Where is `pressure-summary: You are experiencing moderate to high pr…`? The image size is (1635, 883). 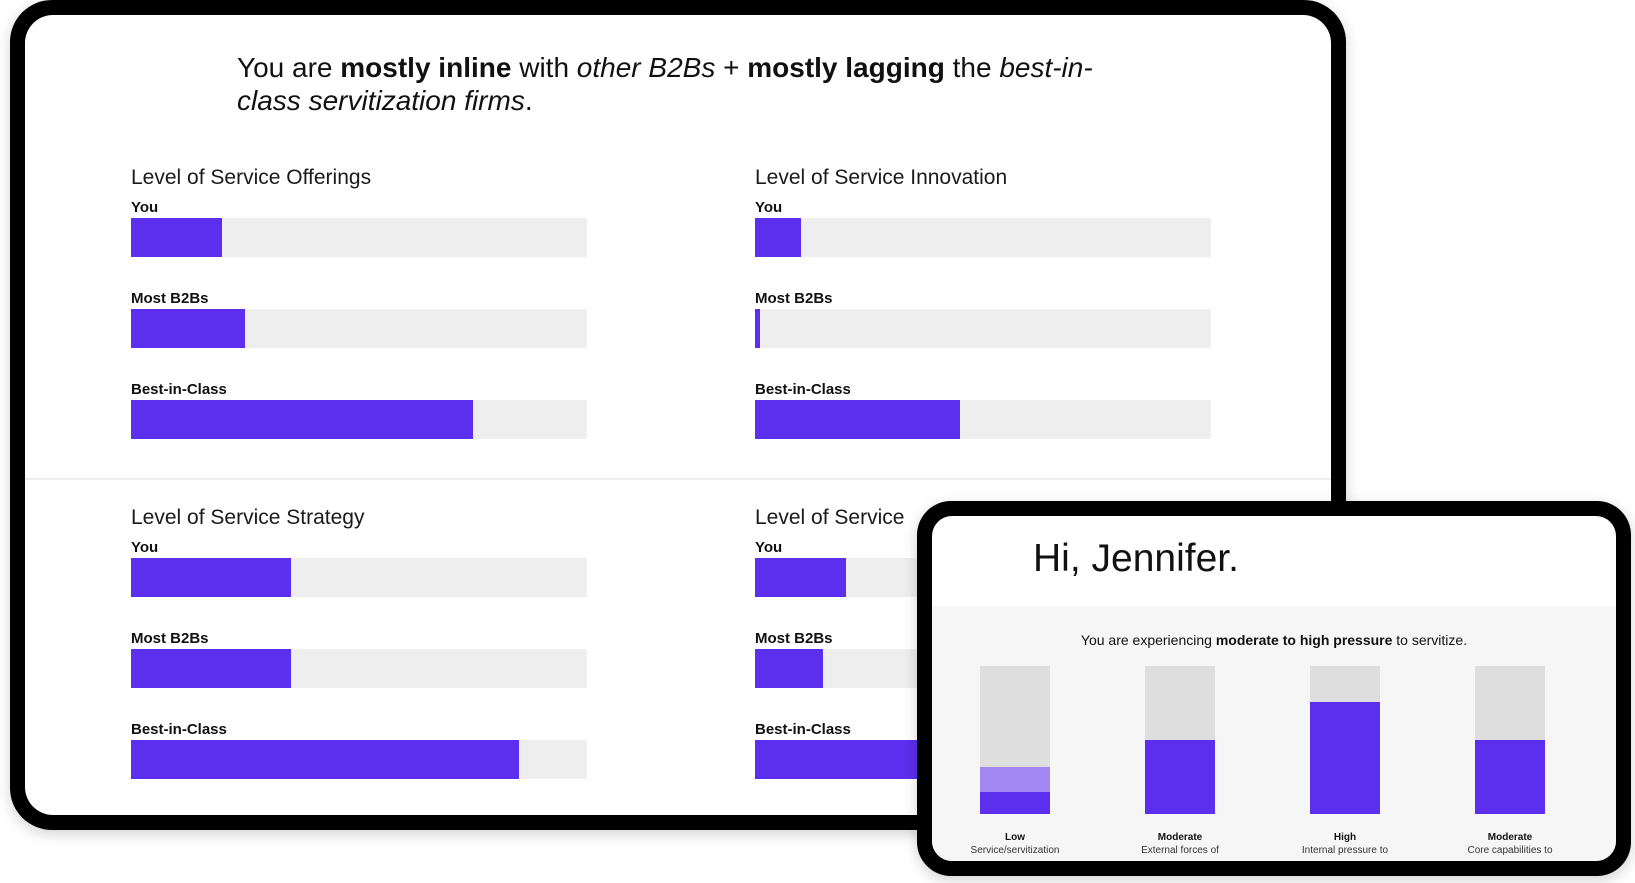 pressure-summary: You are experiencing moderate to high pr… is located at coordinates (1274, 640).